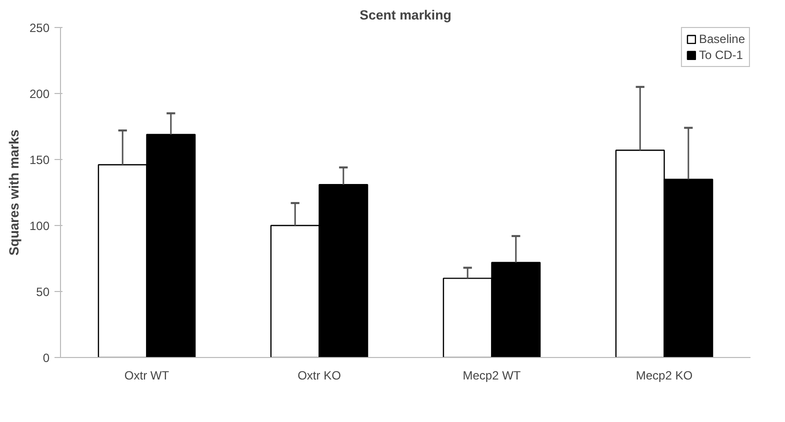  What do you see at coordinates (43, 292) in the screenshot?
I see `y-tick-label: 50` at bounding box center [43, 292].